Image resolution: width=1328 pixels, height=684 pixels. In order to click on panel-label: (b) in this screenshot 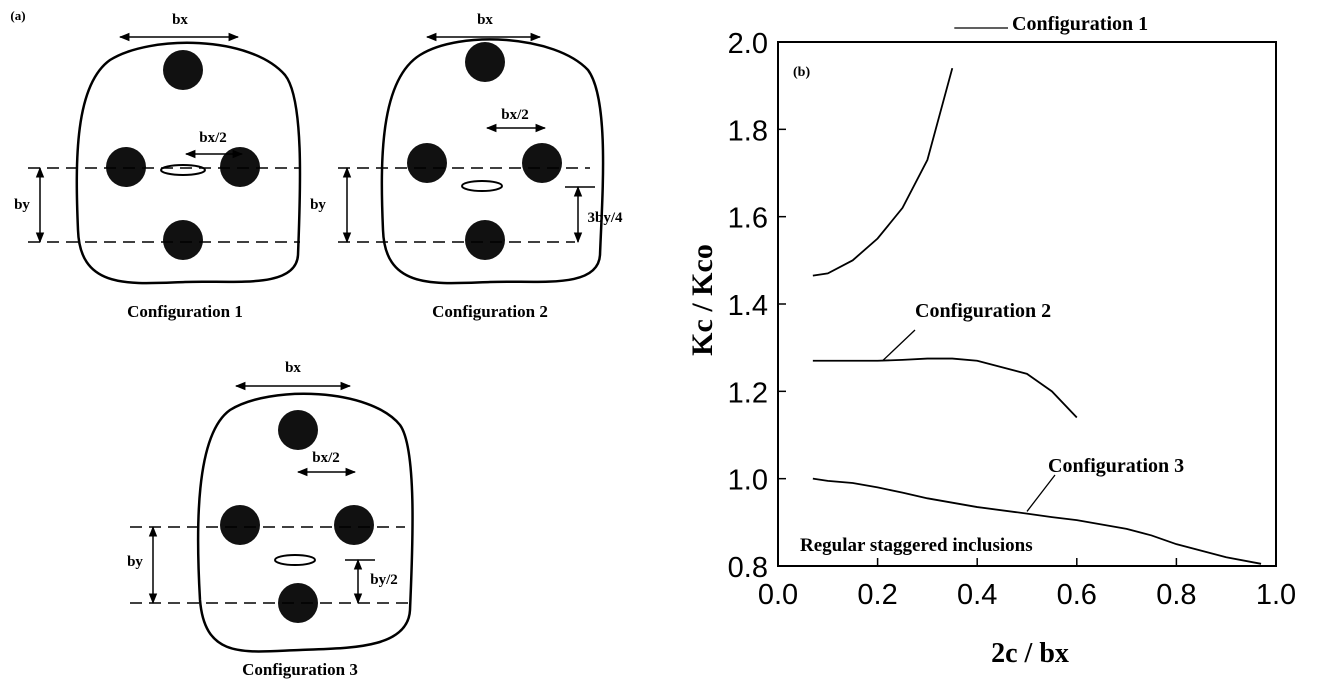, I will do `click(801, 72)`.